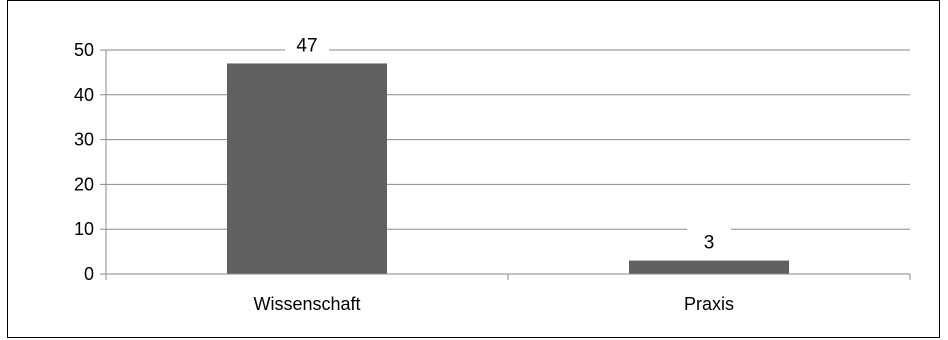 The width and height of the screenshot is (948, 340). What do you see at coordinates (84, 229) in the screenshot?
I see `y-tick-label-10: 10` at bounding box center [84, 229].